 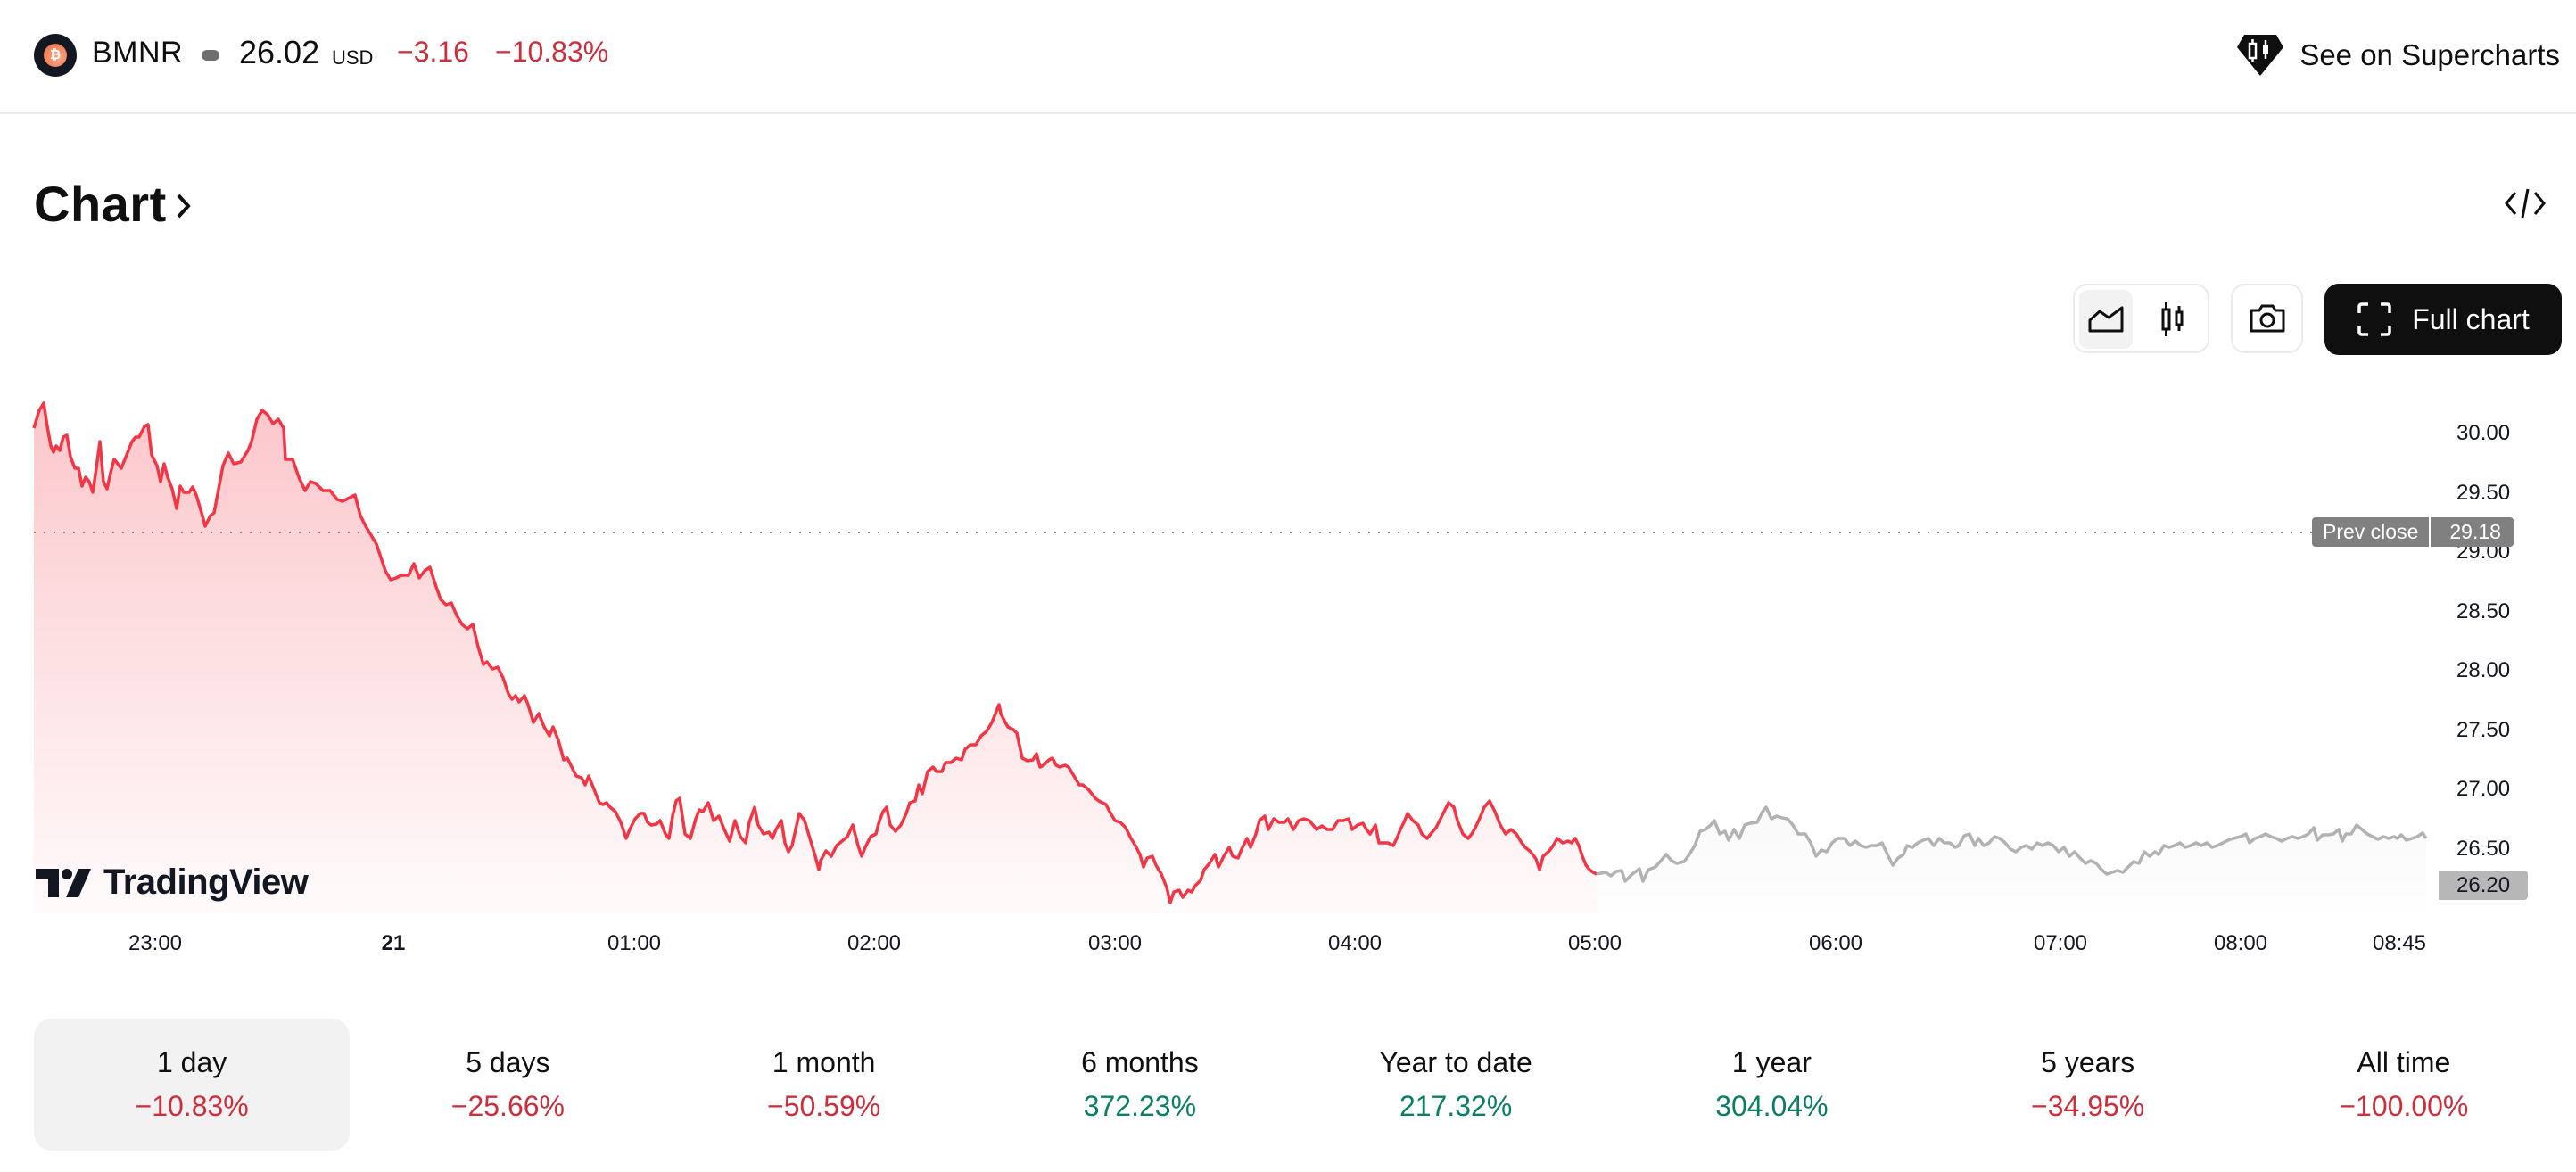 I want to click on camera-icon, so click(x=2267, y=318).